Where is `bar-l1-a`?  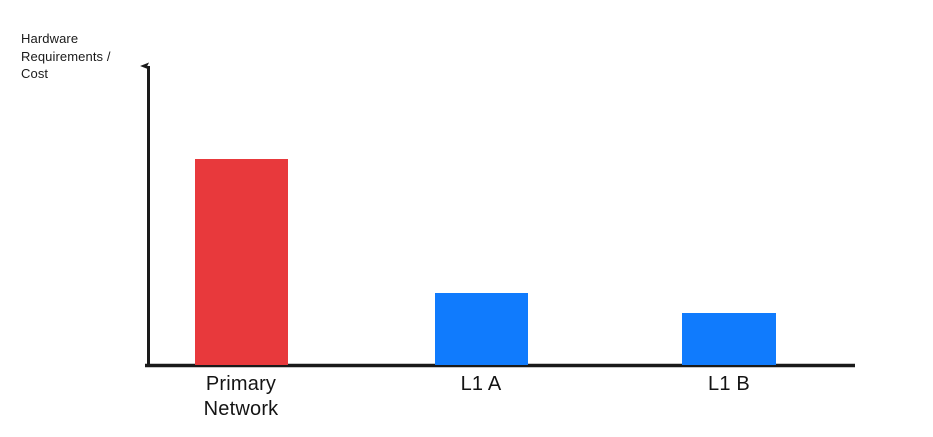
bar-l1-a is located at coordinates (481, 329).